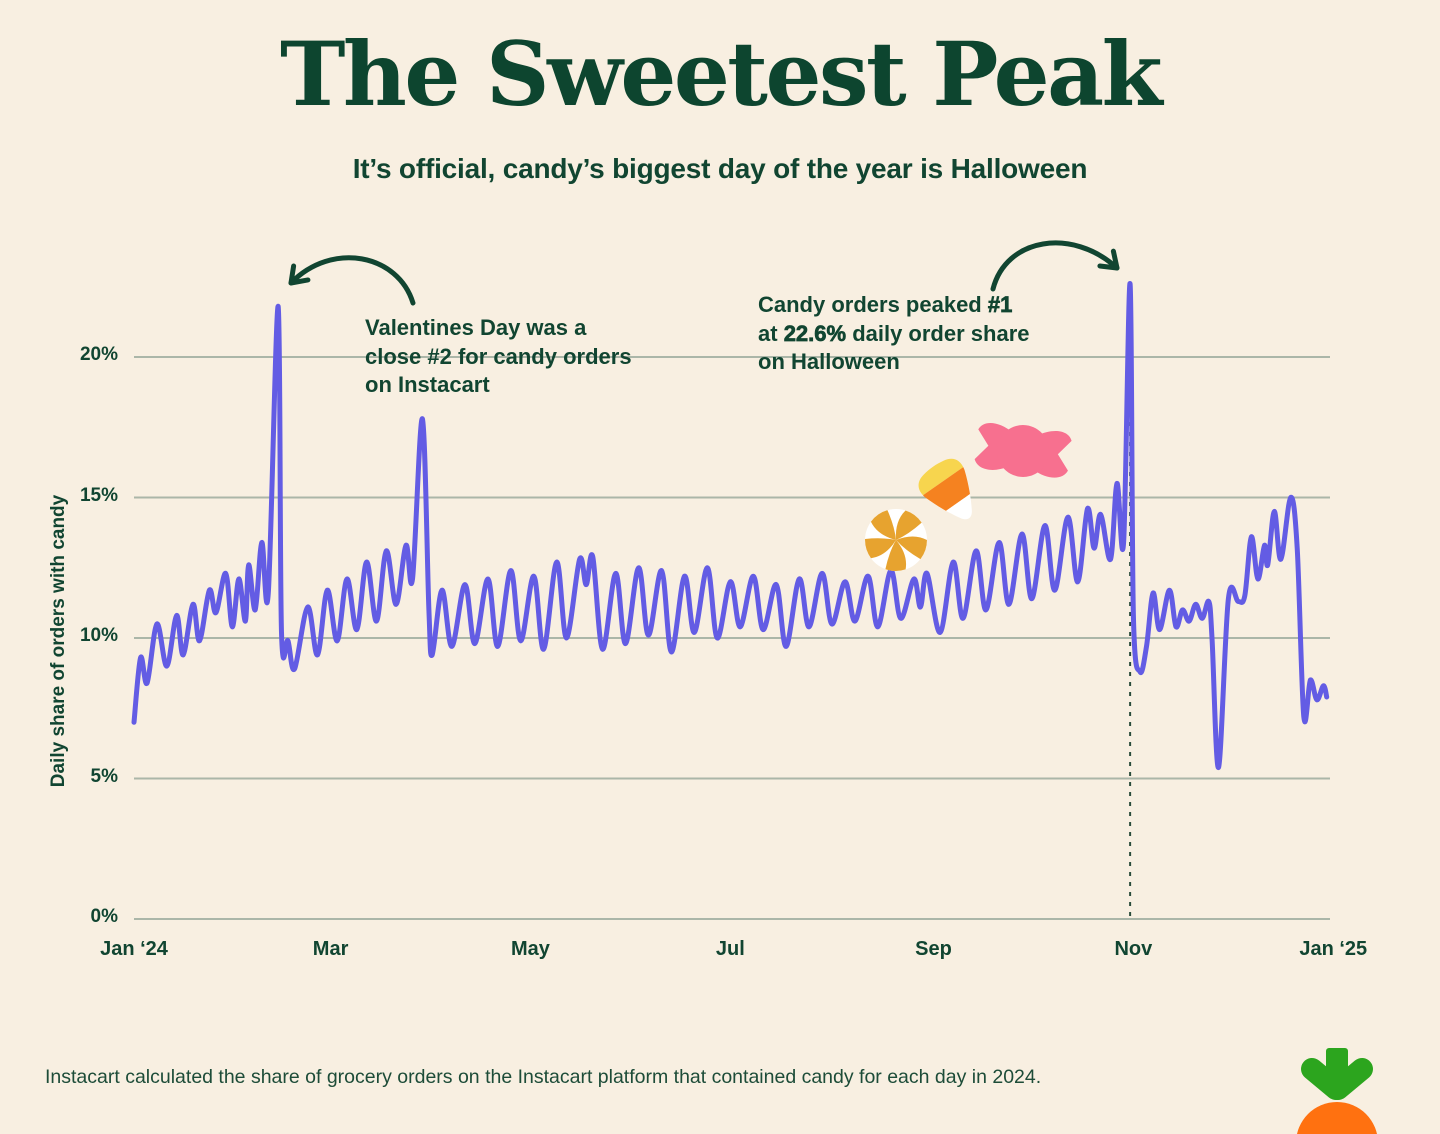 The height and width of the screenshot is (1134, 1440). Describe the element at coordinates (104, 916) in the screenshot. I see `y-tick-label: 0%` at that location.